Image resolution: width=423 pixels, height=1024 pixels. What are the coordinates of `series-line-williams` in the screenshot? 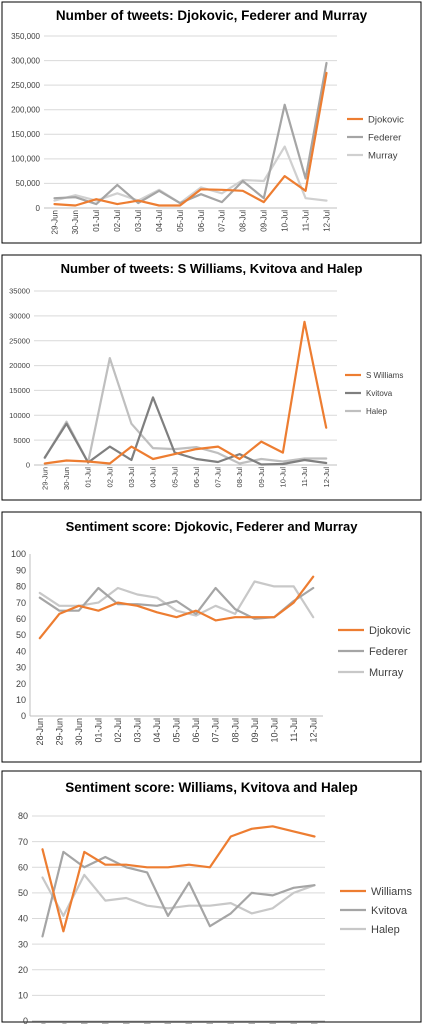 It's located at (178, 879).